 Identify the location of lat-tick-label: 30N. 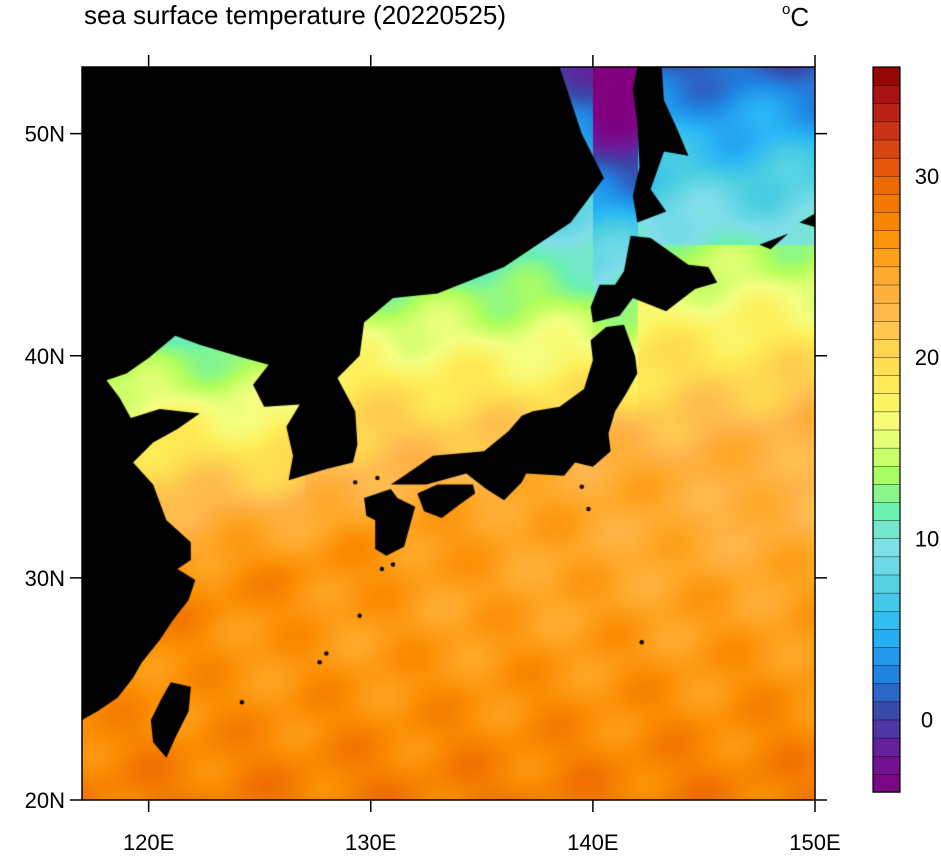
(45, 578).